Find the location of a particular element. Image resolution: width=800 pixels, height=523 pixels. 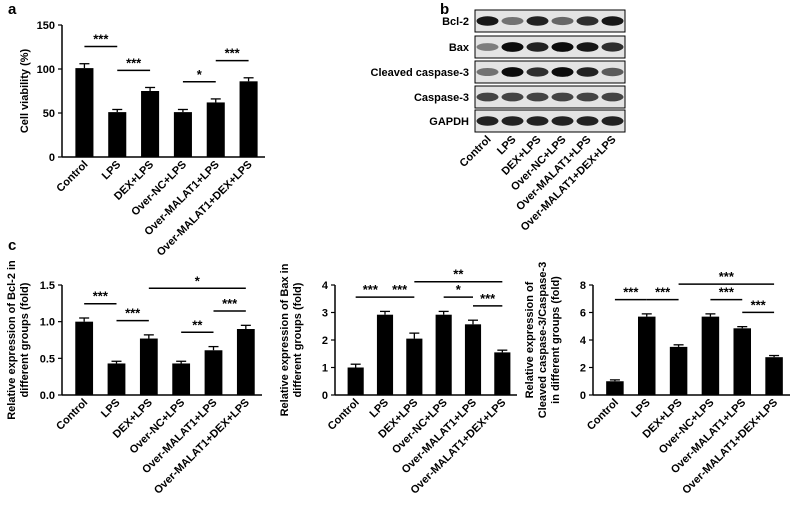

y-tick-label: 50 is located at coordinates (49, 114).